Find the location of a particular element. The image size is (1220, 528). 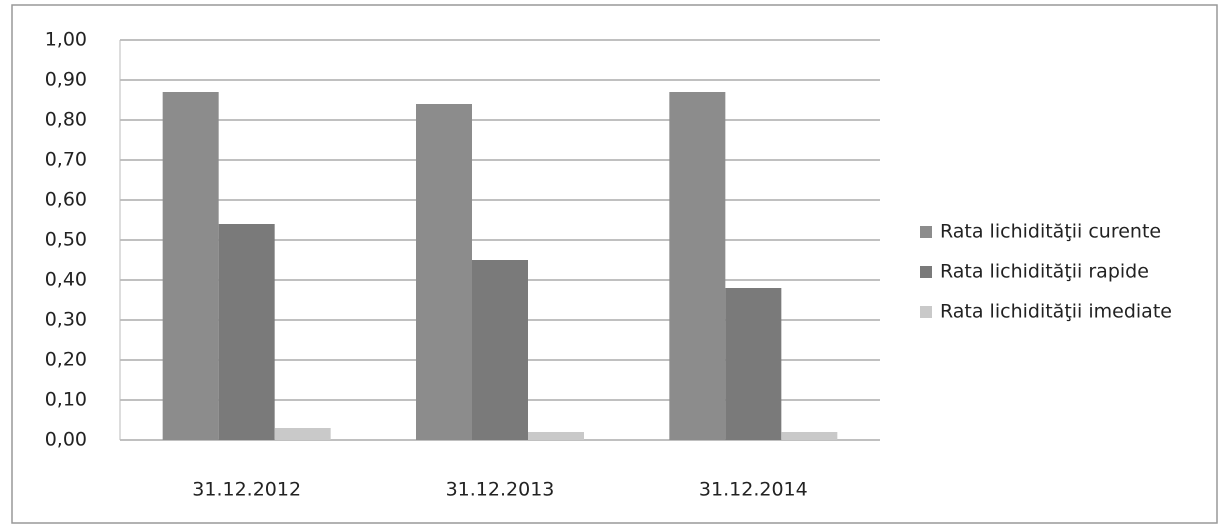

y-tick-label: 0,20 is located at coordinates (66, 360).